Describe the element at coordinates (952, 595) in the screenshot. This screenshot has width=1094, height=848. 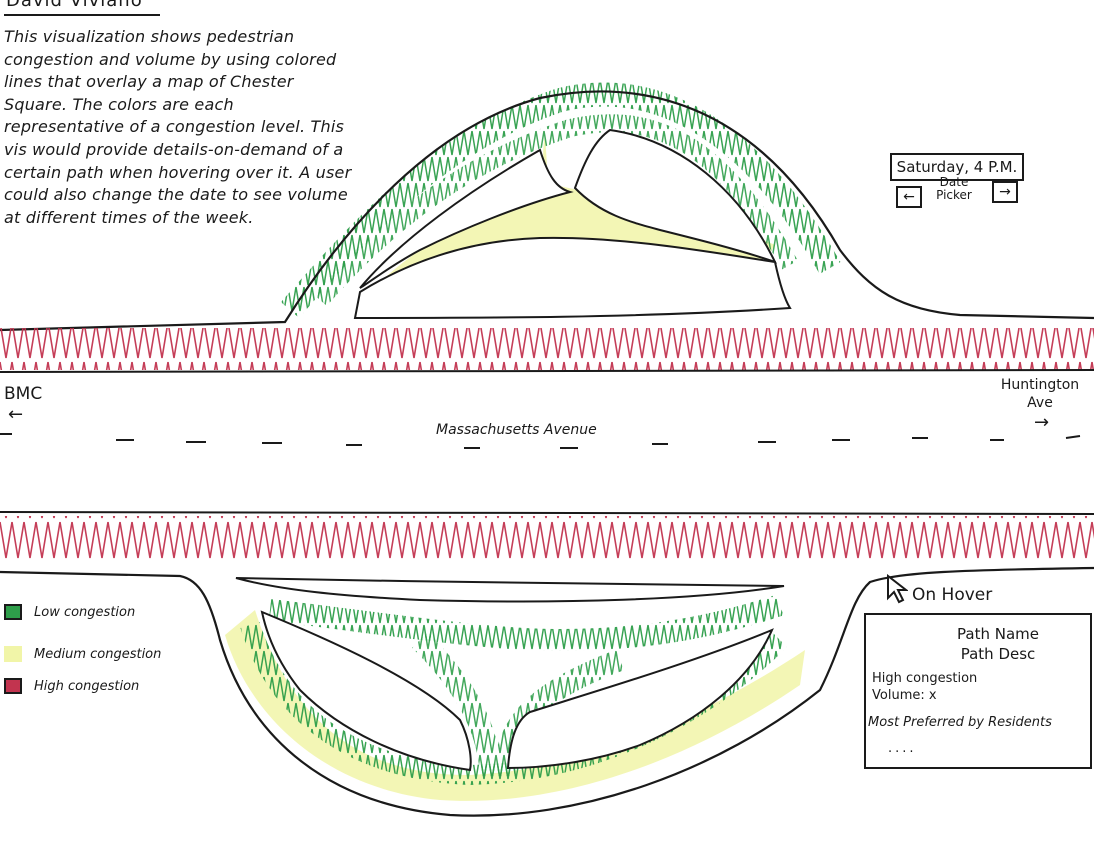
I see `on-hover-label: On Hover` at that location.